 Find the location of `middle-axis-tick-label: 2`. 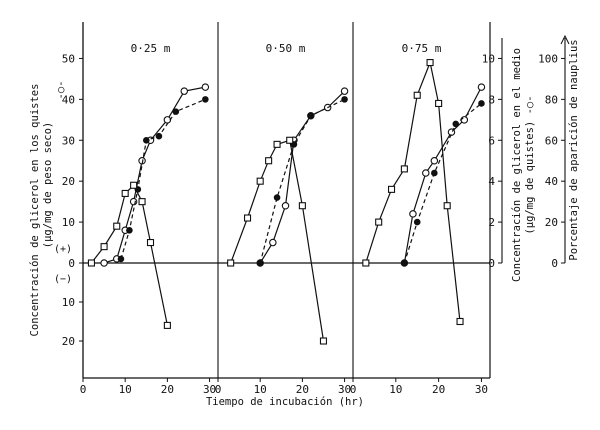

middle-axis-tick-label: 2 is located at coordinates (491, 222).